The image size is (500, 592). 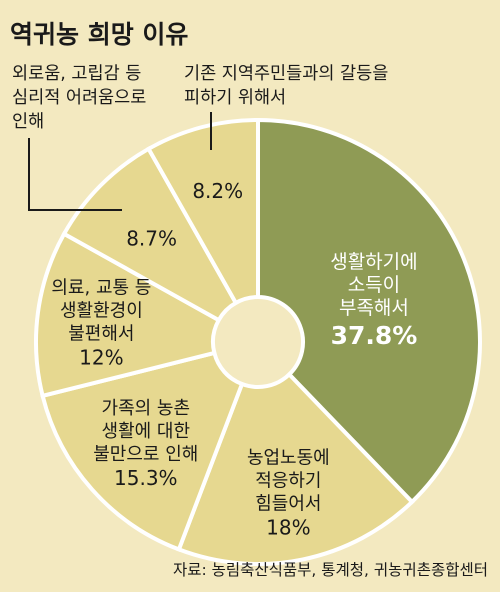 I want to click on source-note: 자료: 농림축산식품부, 통계청, 귀농귀촌종합센터, so click(x=330, y=570).